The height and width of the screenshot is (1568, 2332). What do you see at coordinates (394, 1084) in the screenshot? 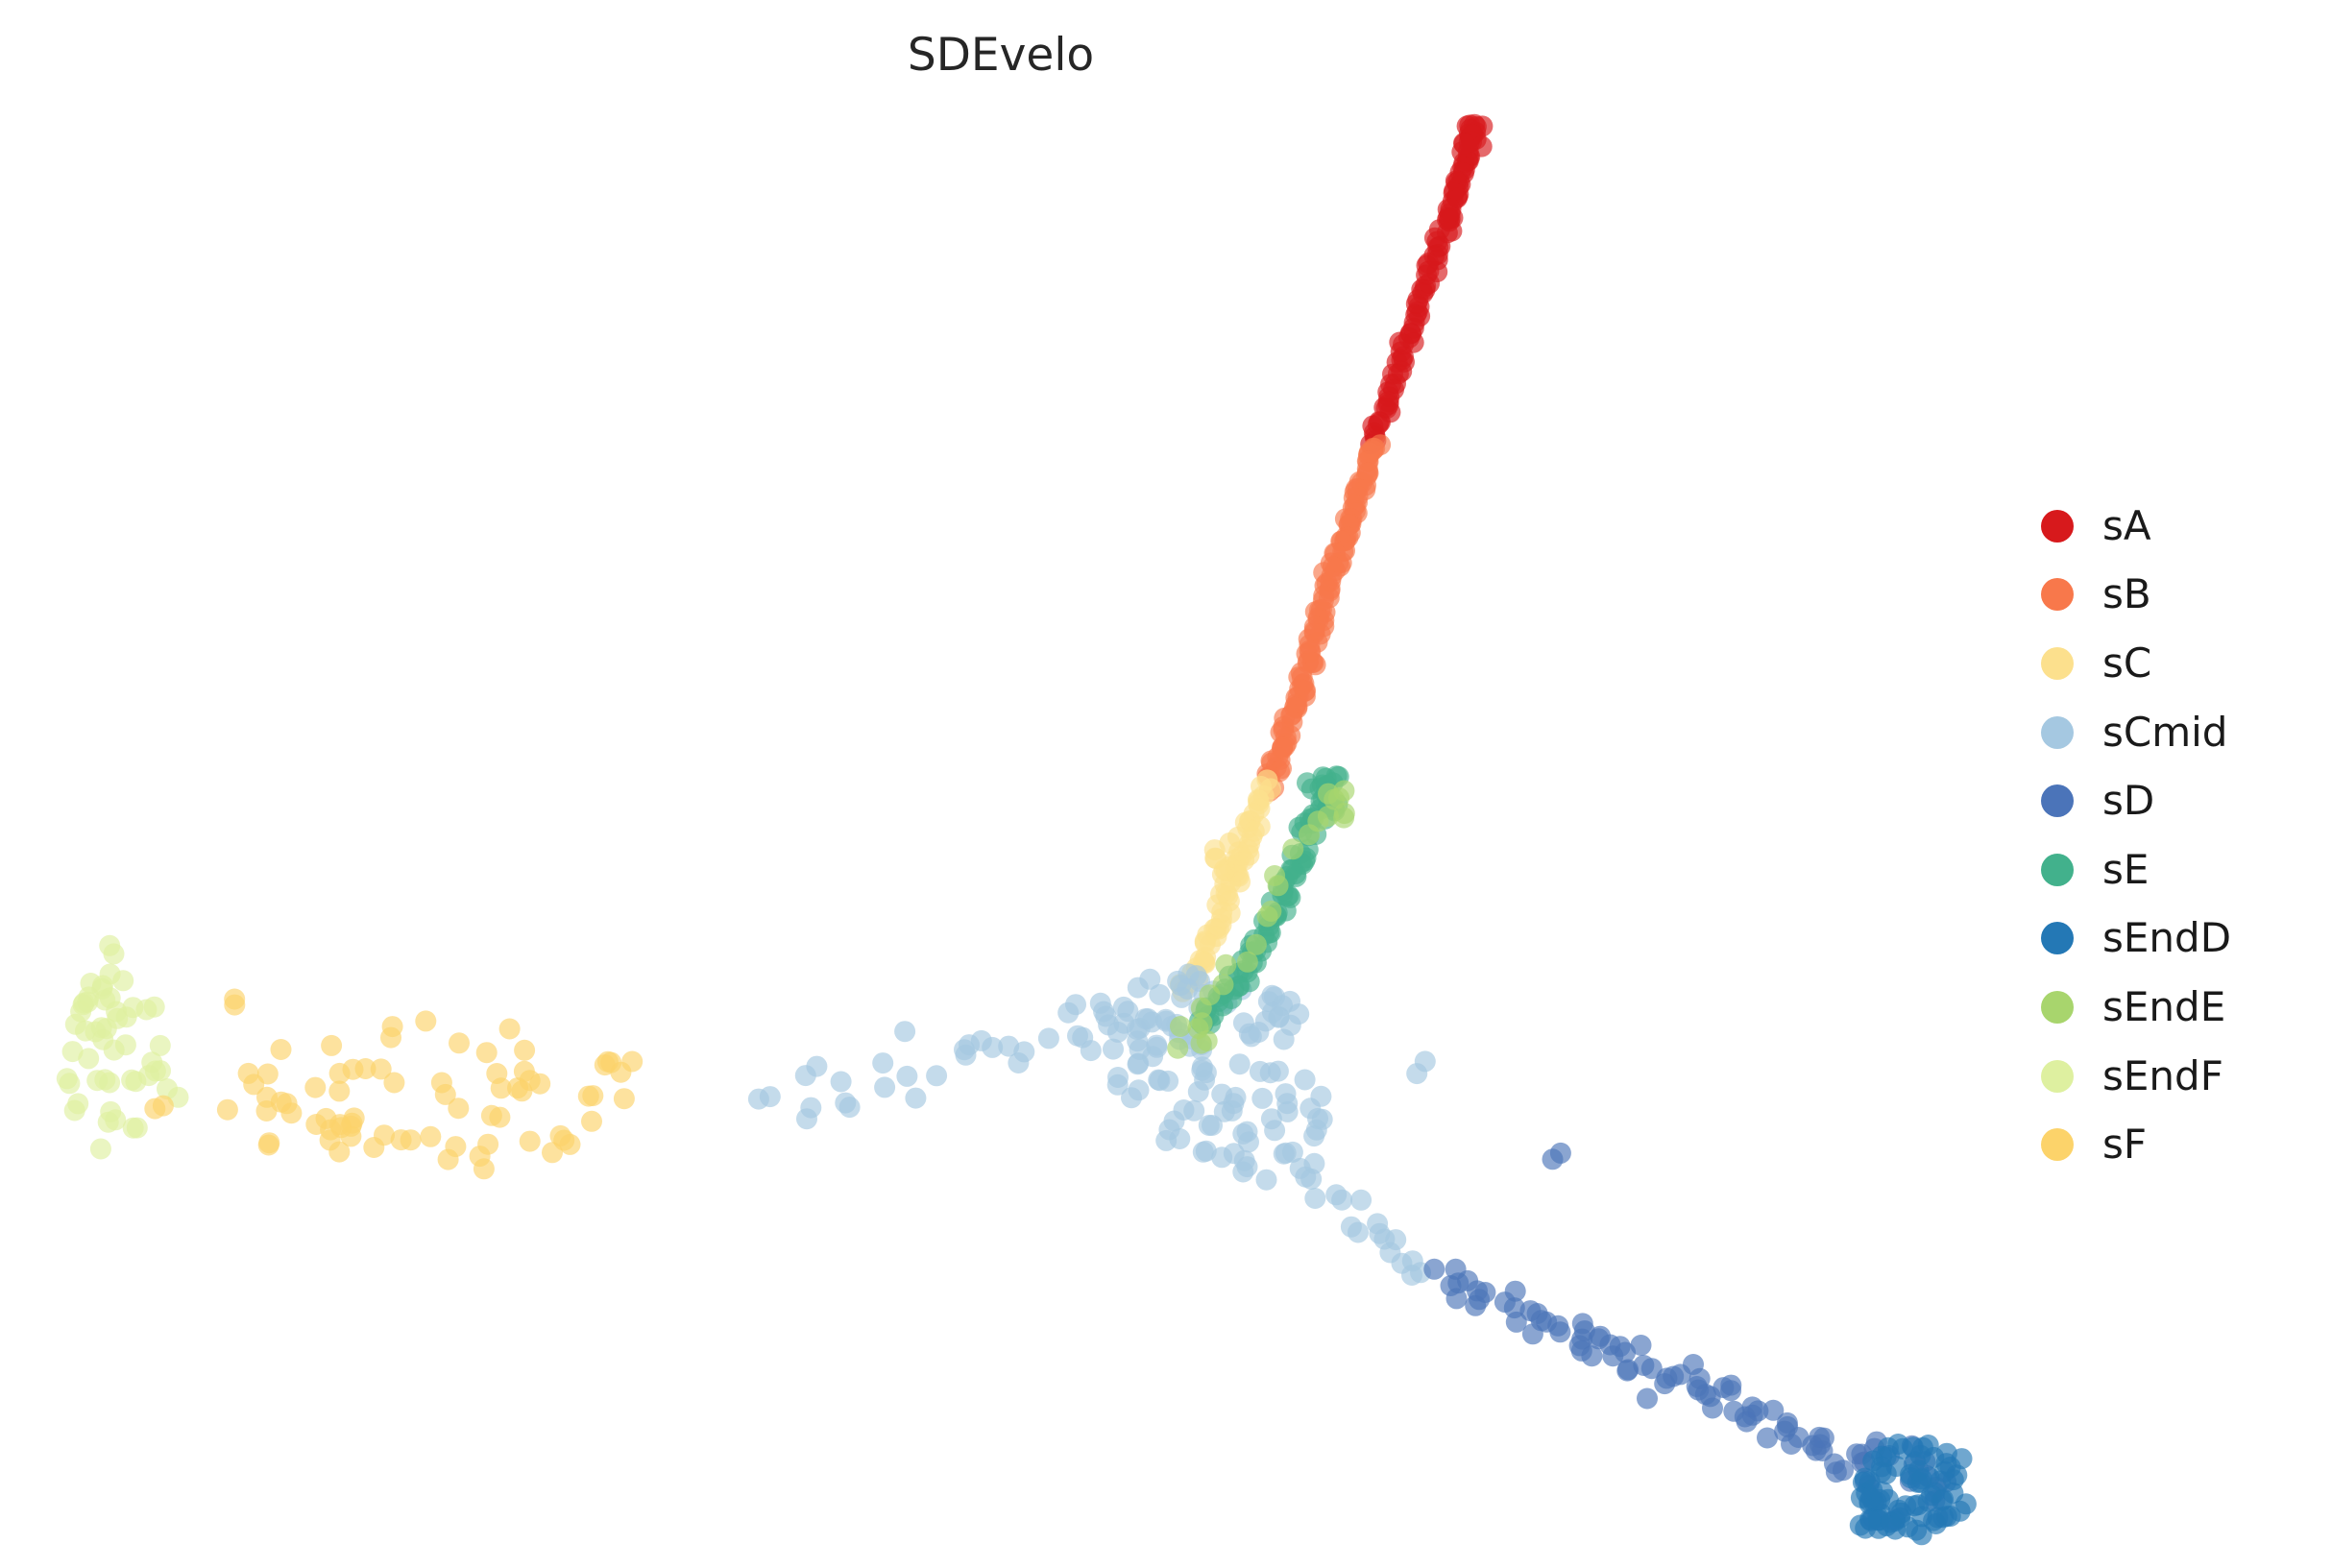
I see `series-sF` at bounding box center [394, 1084].